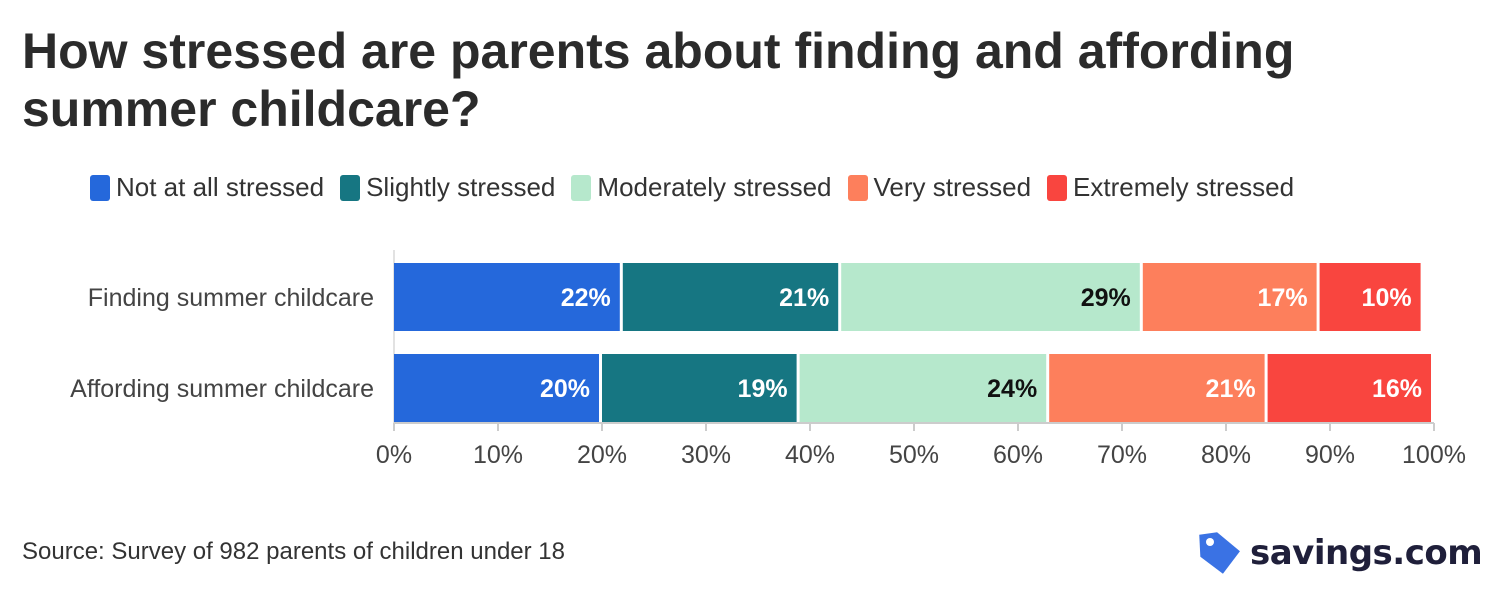  Describe the element at coordinates (952, 187) in the screenshot. I see `legend-label: Very stressed` at that location.